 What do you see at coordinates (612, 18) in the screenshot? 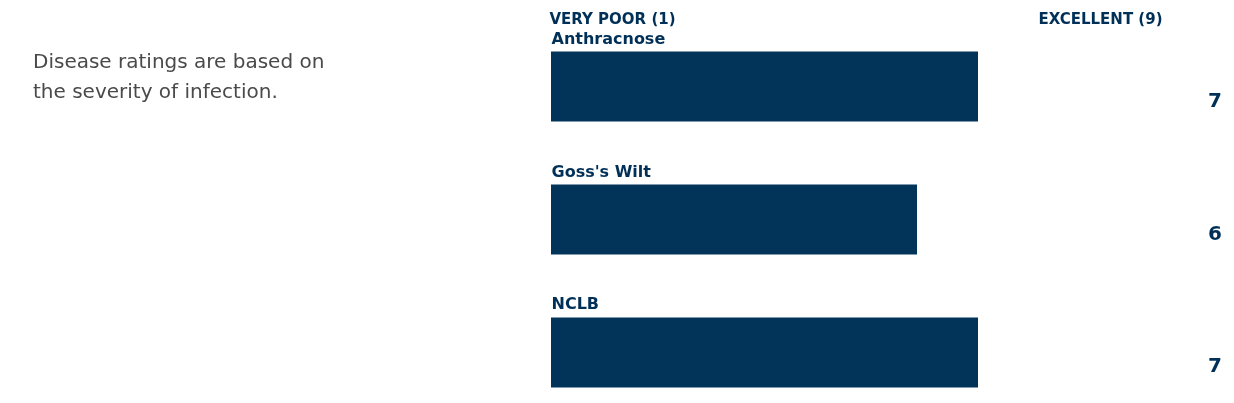
I see `x-tick-label: VERY POOR (1)` at bounding box center [612, 18].